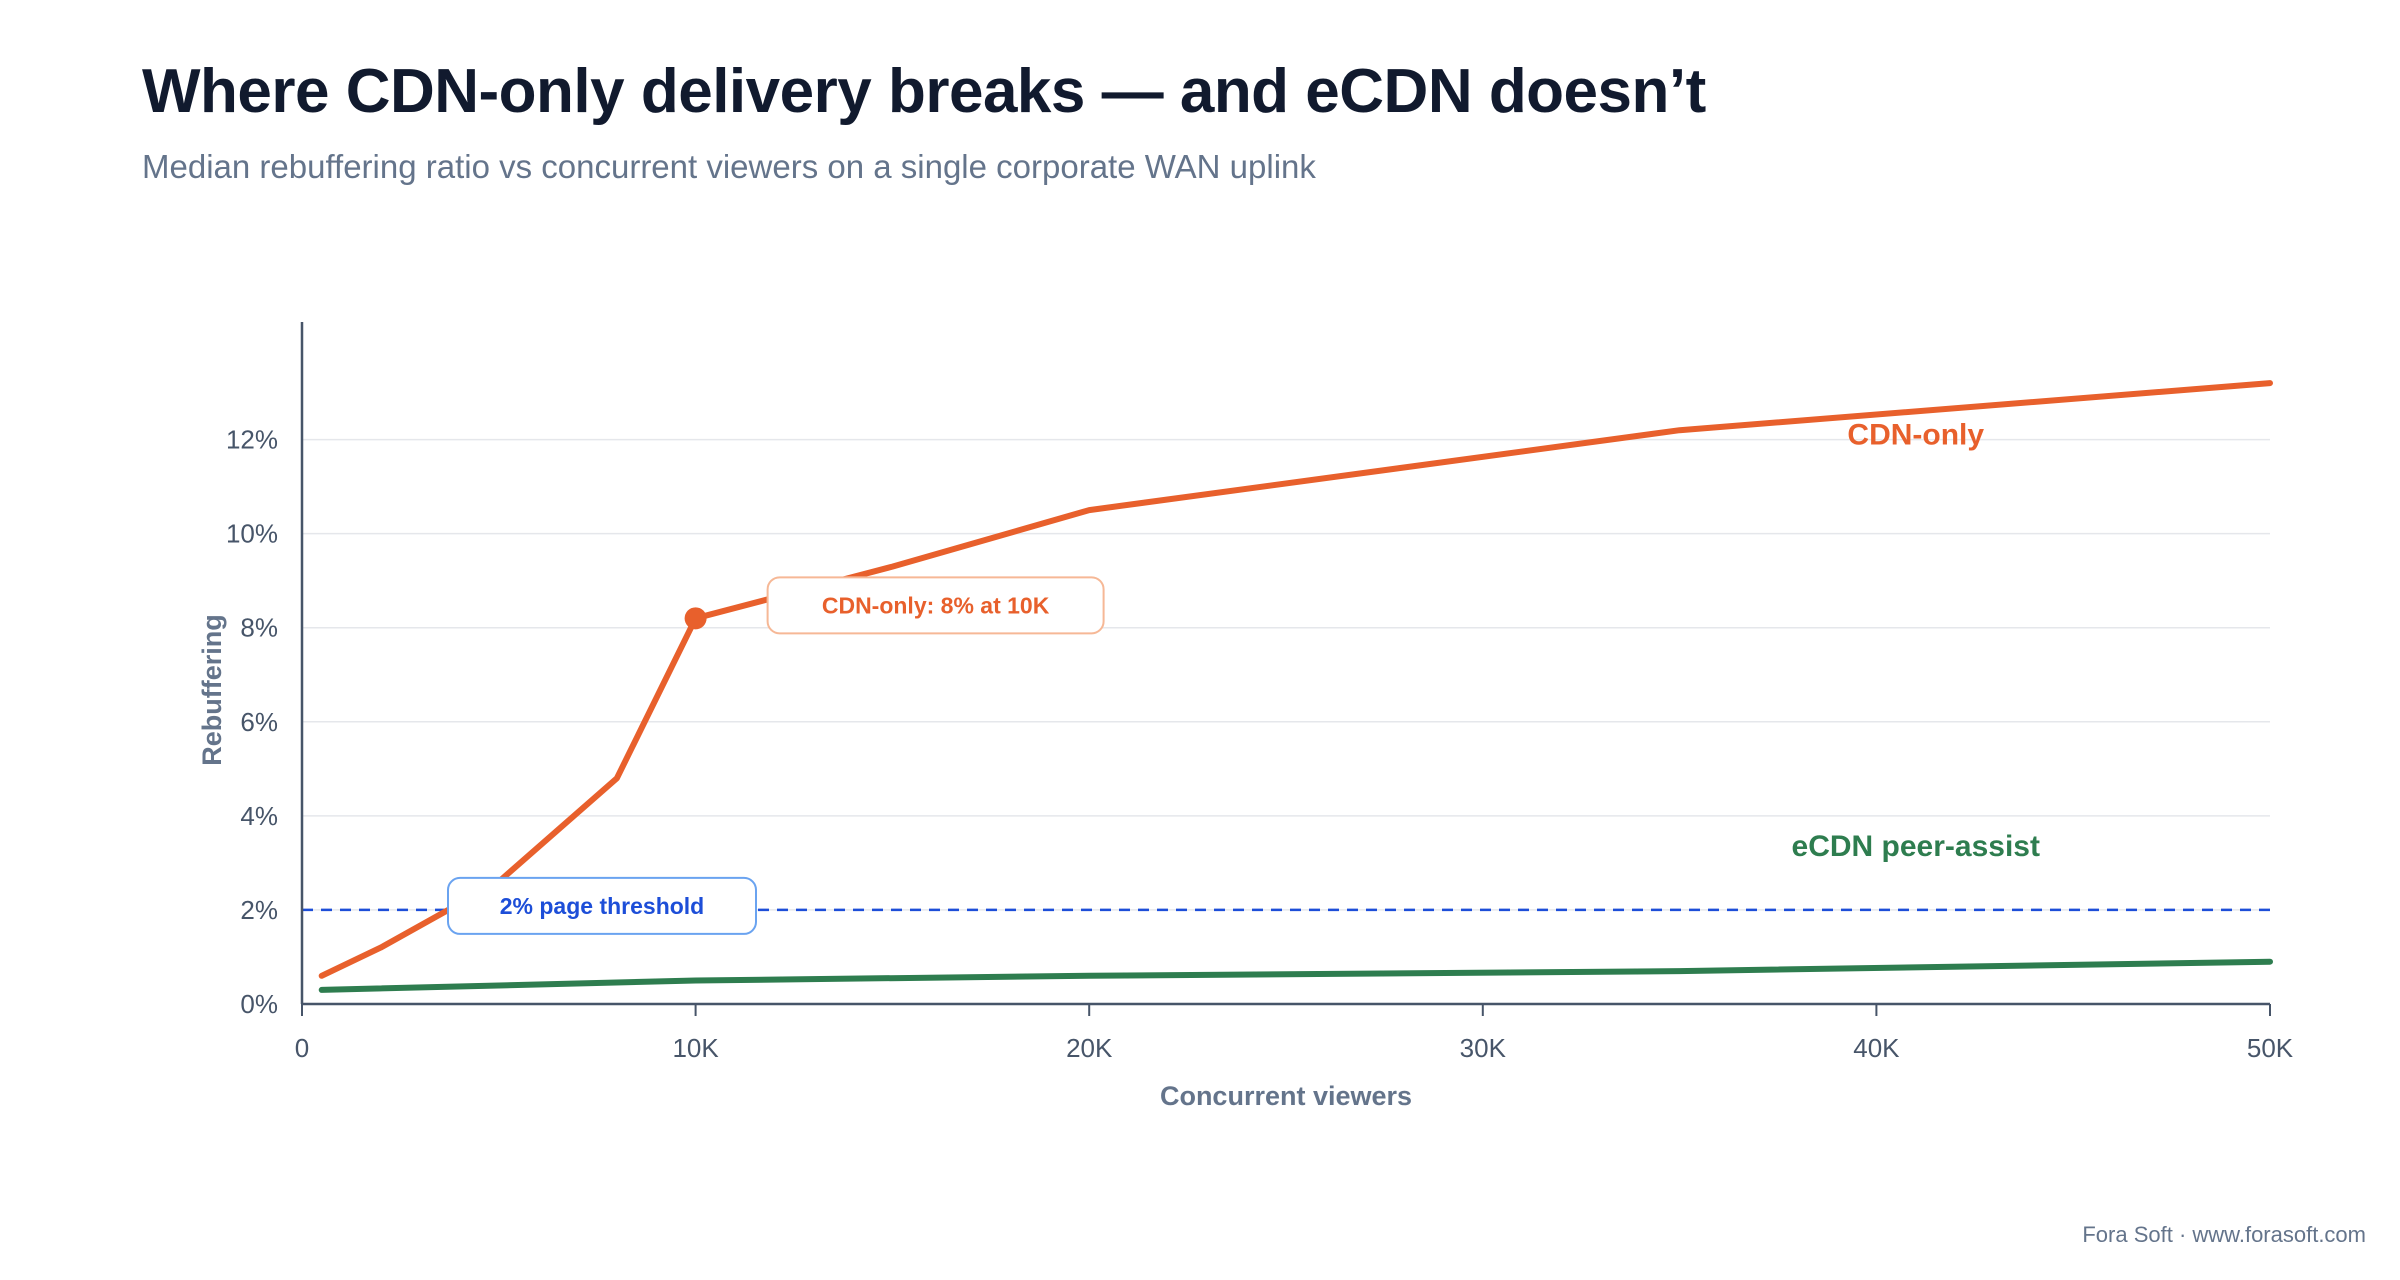 This screenshot has width=2400, height=1280. Describe the element at coordinates (1876, 1048) in the screenshot. I see `x-tick-label: 40K` at that location.